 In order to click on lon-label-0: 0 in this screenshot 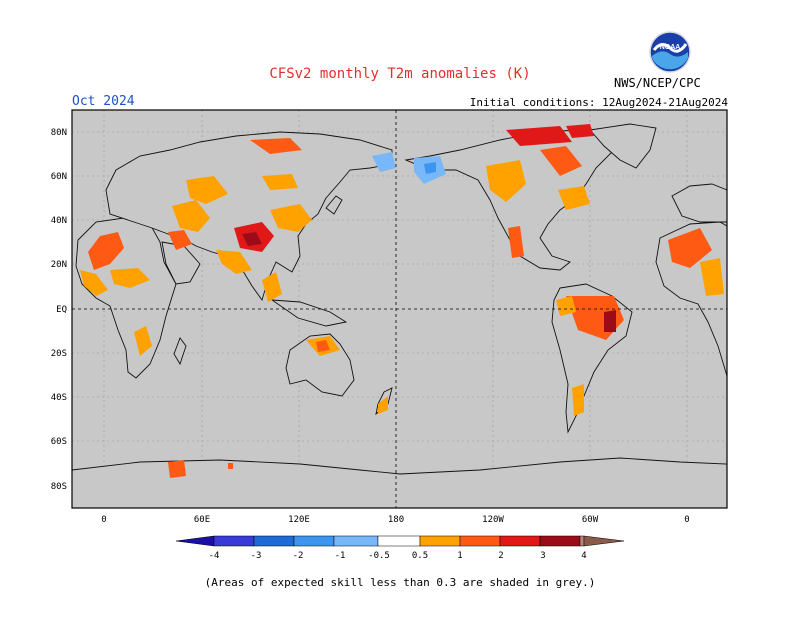, I will do `click(103, 520)`.